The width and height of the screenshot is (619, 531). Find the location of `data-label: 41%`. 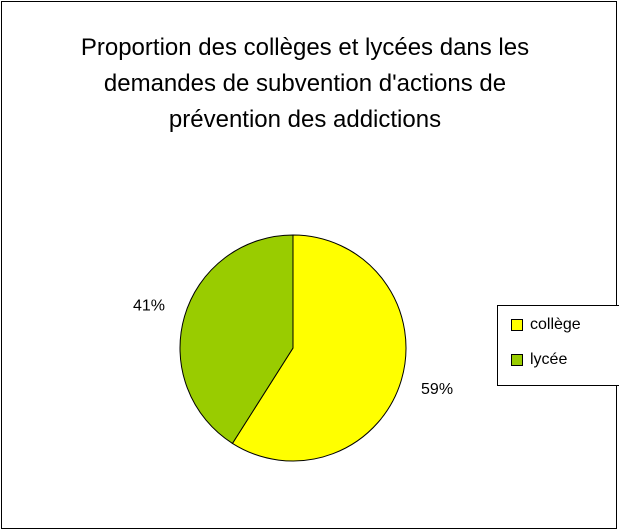

data-label: 41% is located at coordinates (149, 305).